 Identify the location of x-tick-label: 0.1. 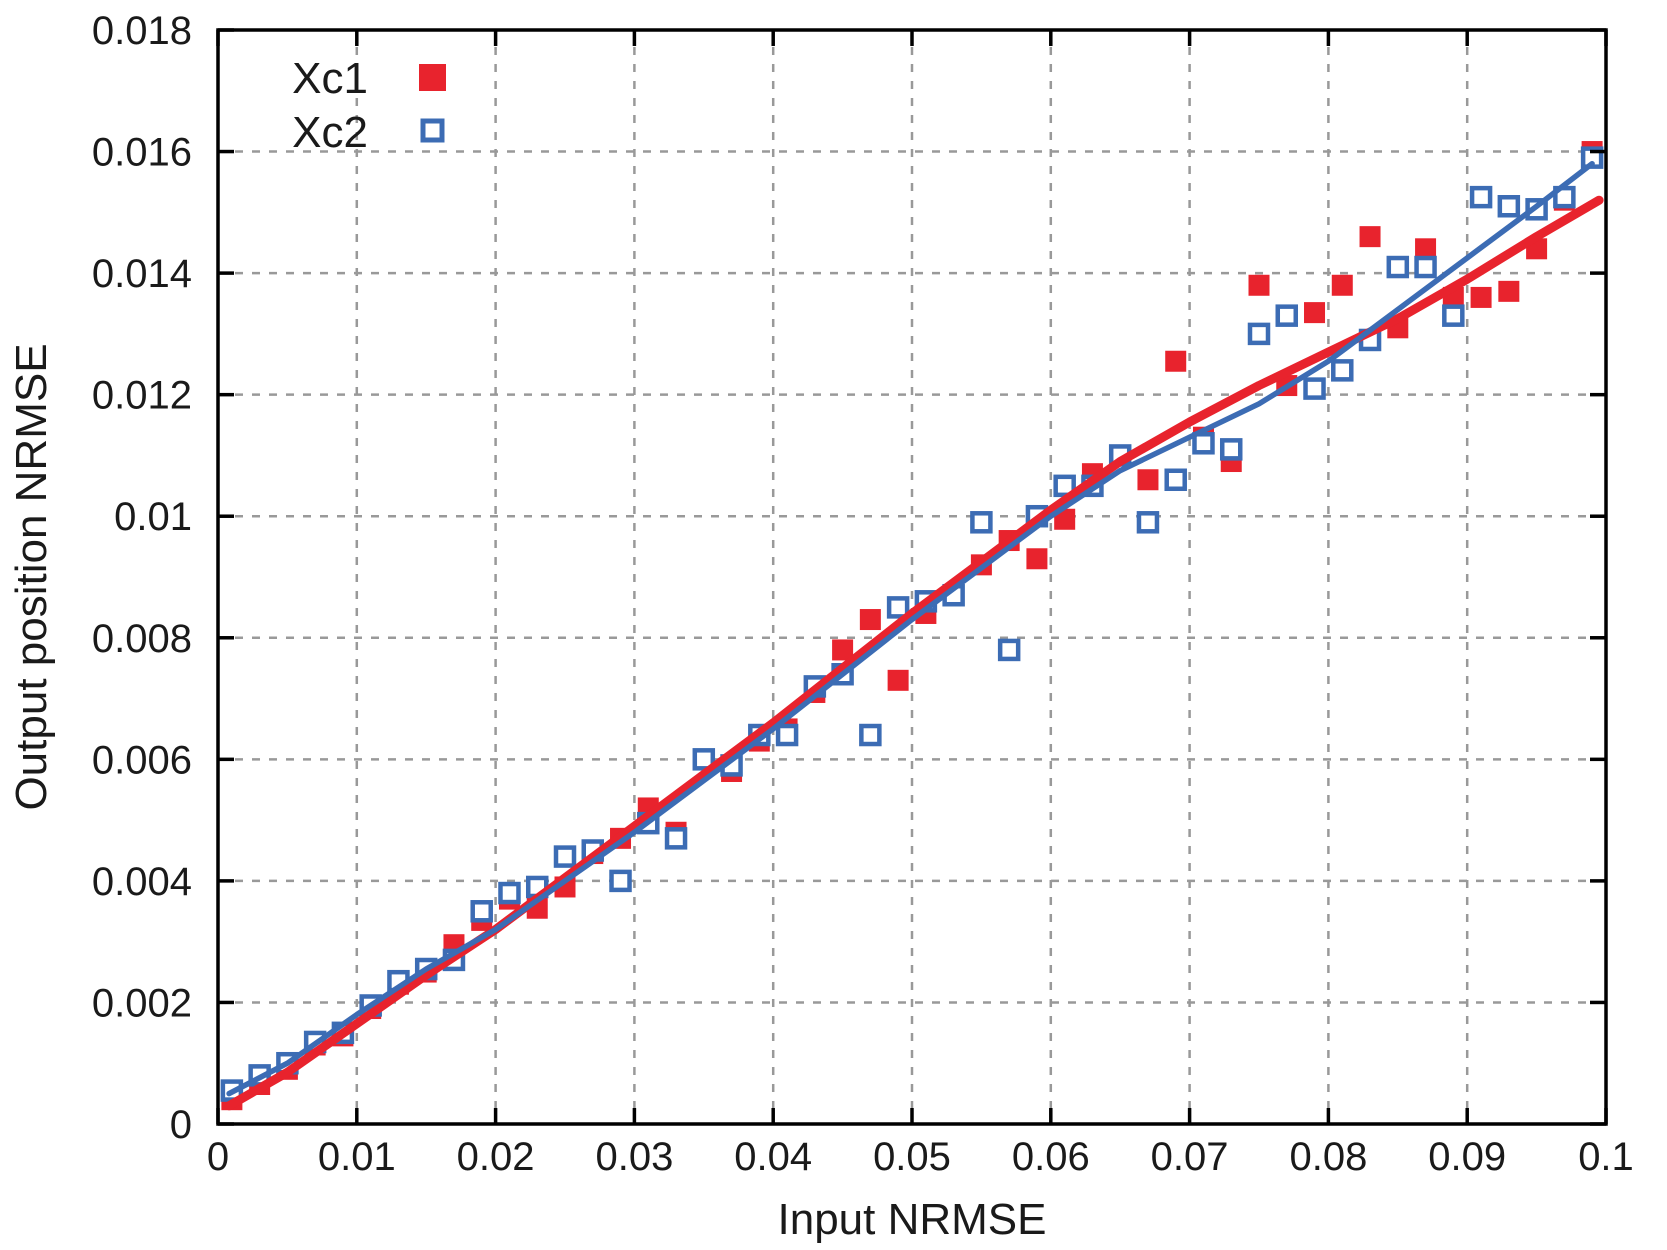
(1606, 1157).